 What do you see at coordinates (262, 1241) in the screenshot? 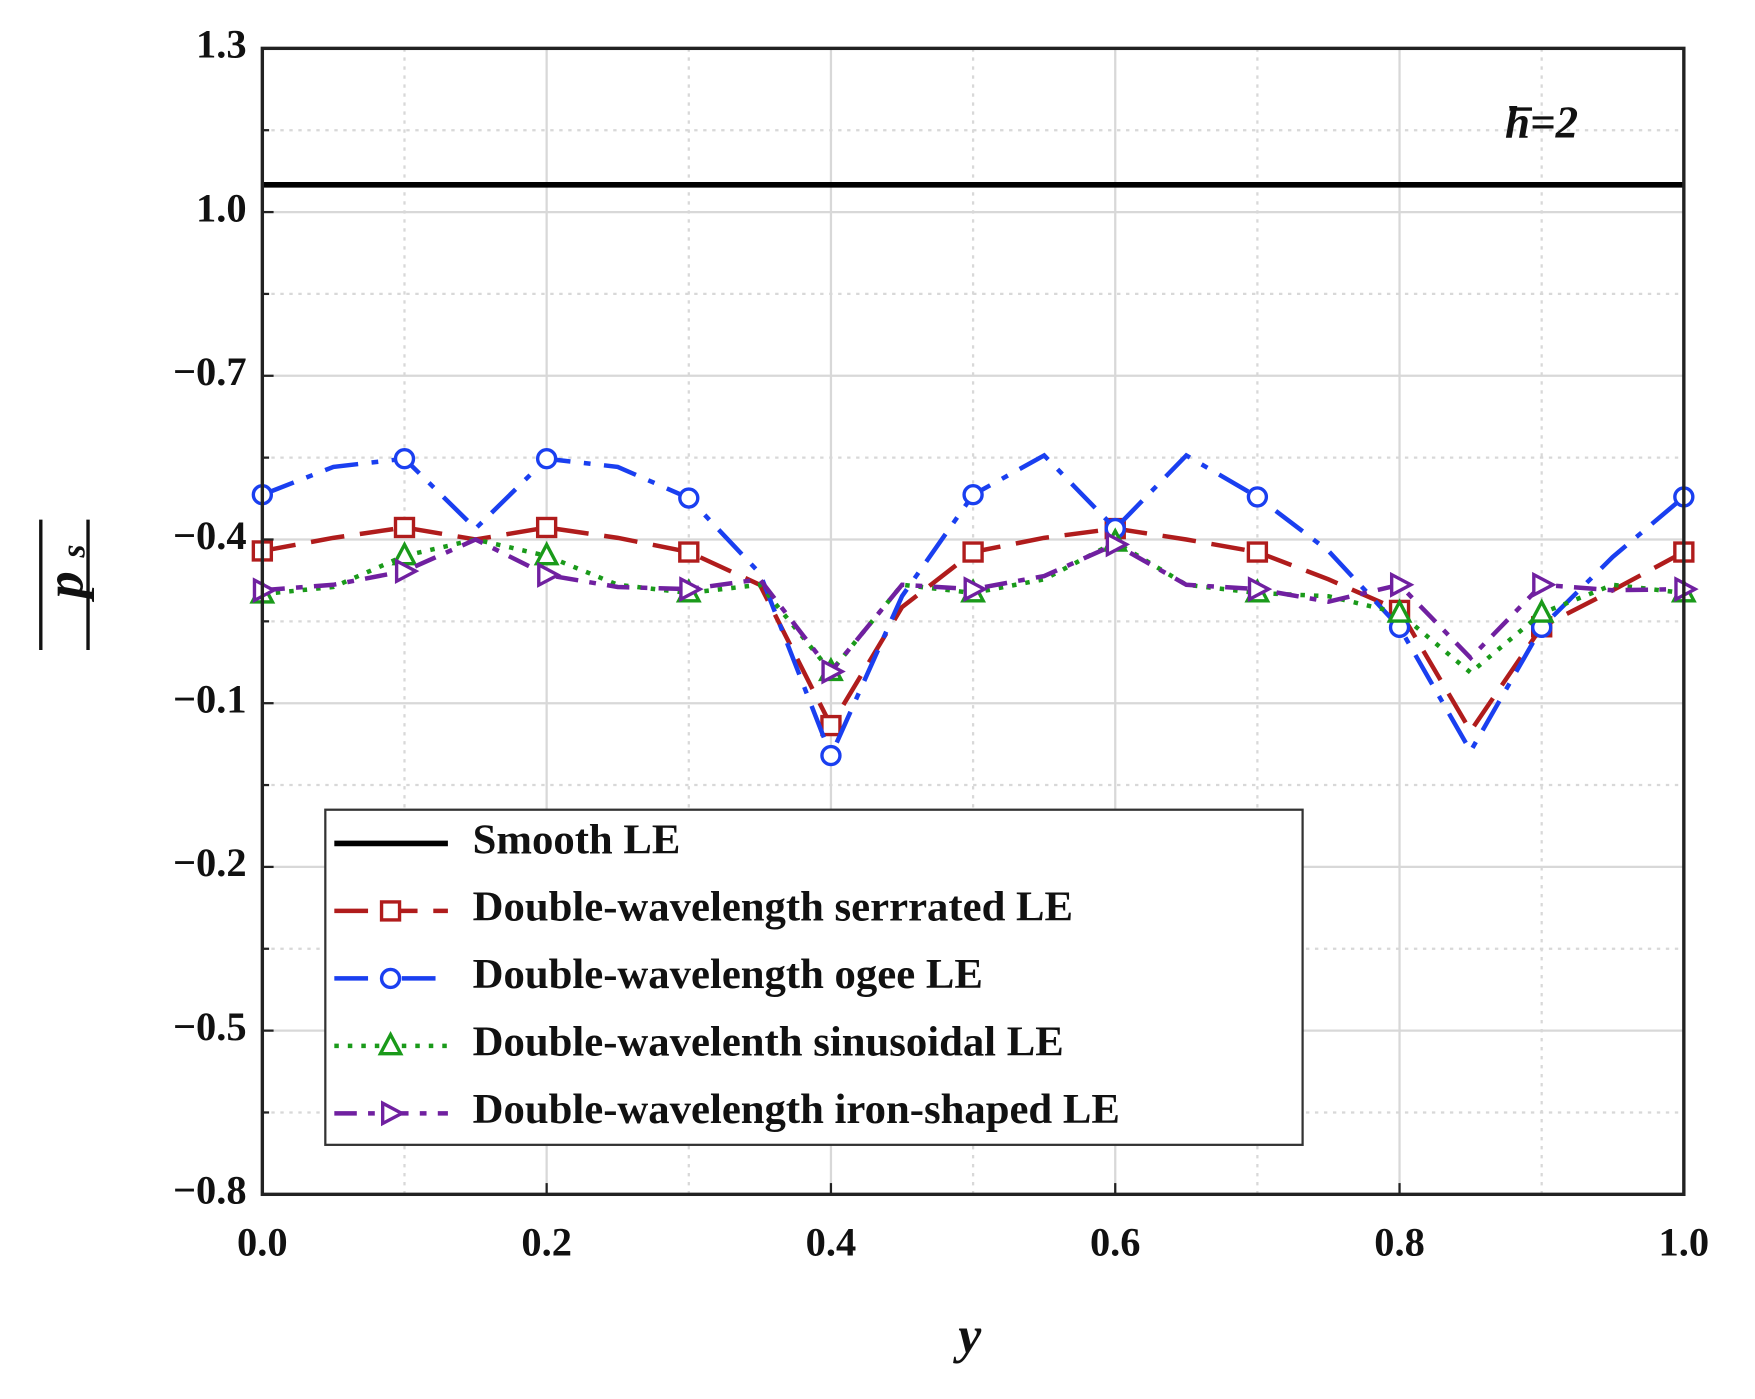
I see `x-tick-label: 0.0` at bounding box center [262, 1241].